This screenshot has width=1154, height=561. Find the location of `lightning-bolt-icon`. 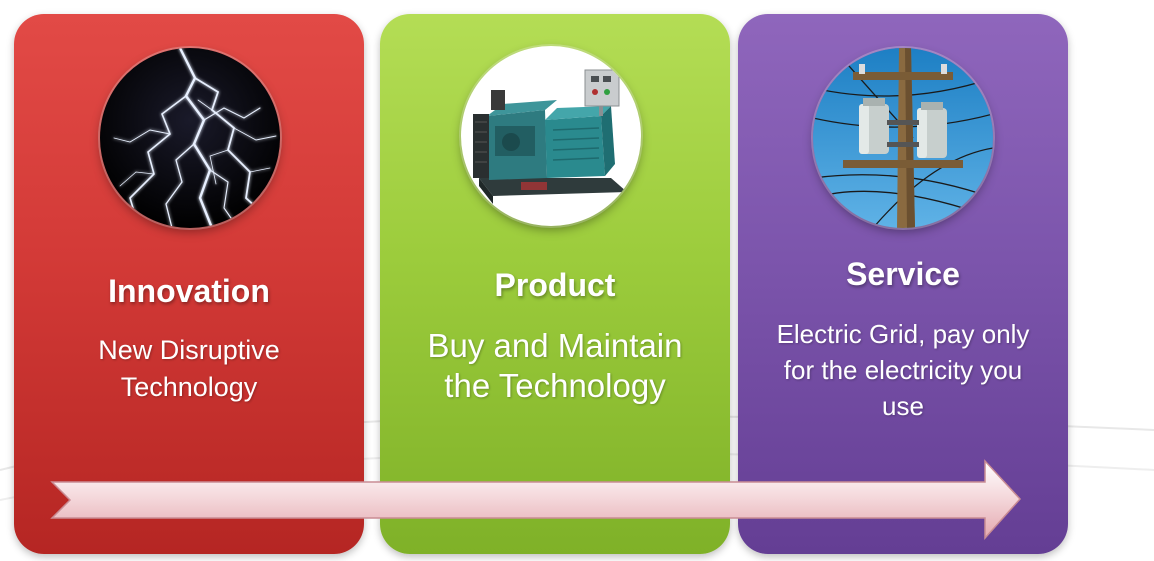

lightning-bolt-icon is located at coordinates (190, 138).